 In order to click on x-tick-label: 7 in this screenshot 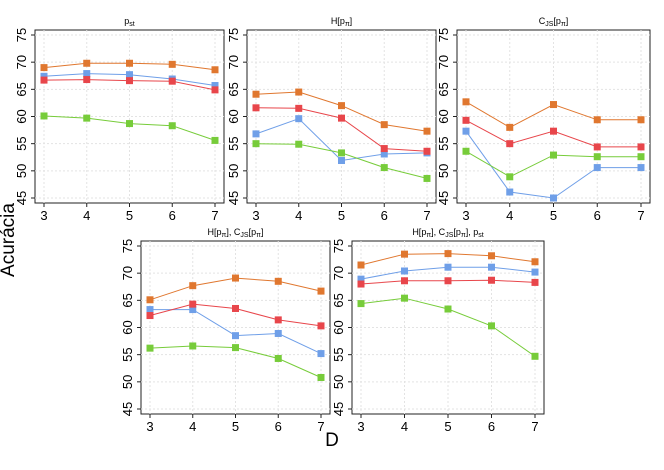, I will do `click(426, 215)`.